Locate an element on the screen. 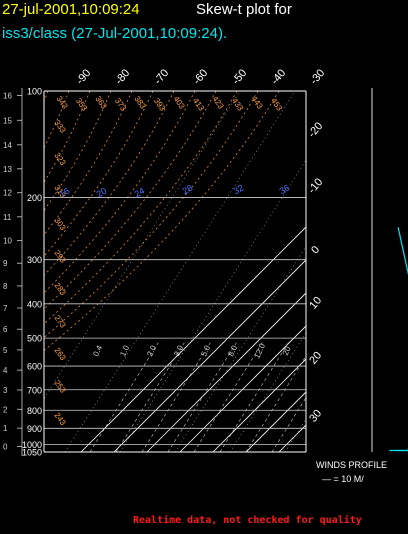 The image size is (408, 534). isotherm-label: -40 is located at coordinates (278, 77).